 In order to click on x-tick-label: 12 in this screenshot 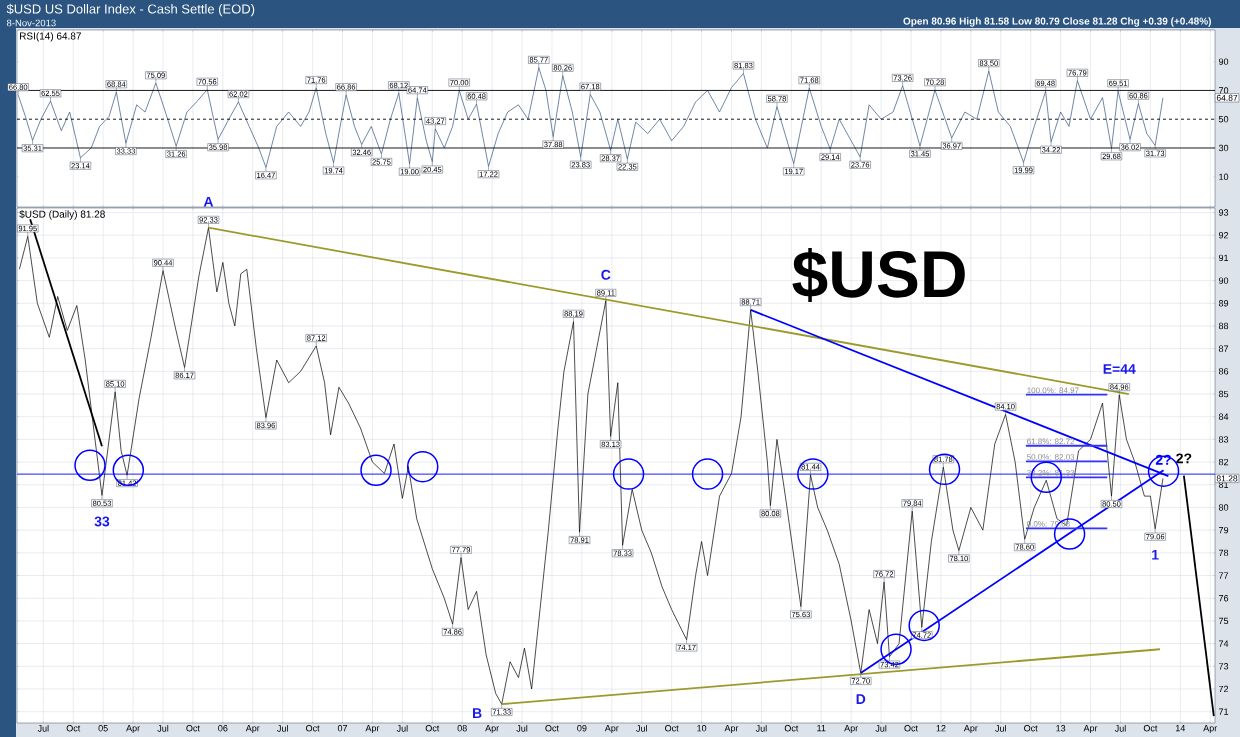, I will do `click(941, 728)`.